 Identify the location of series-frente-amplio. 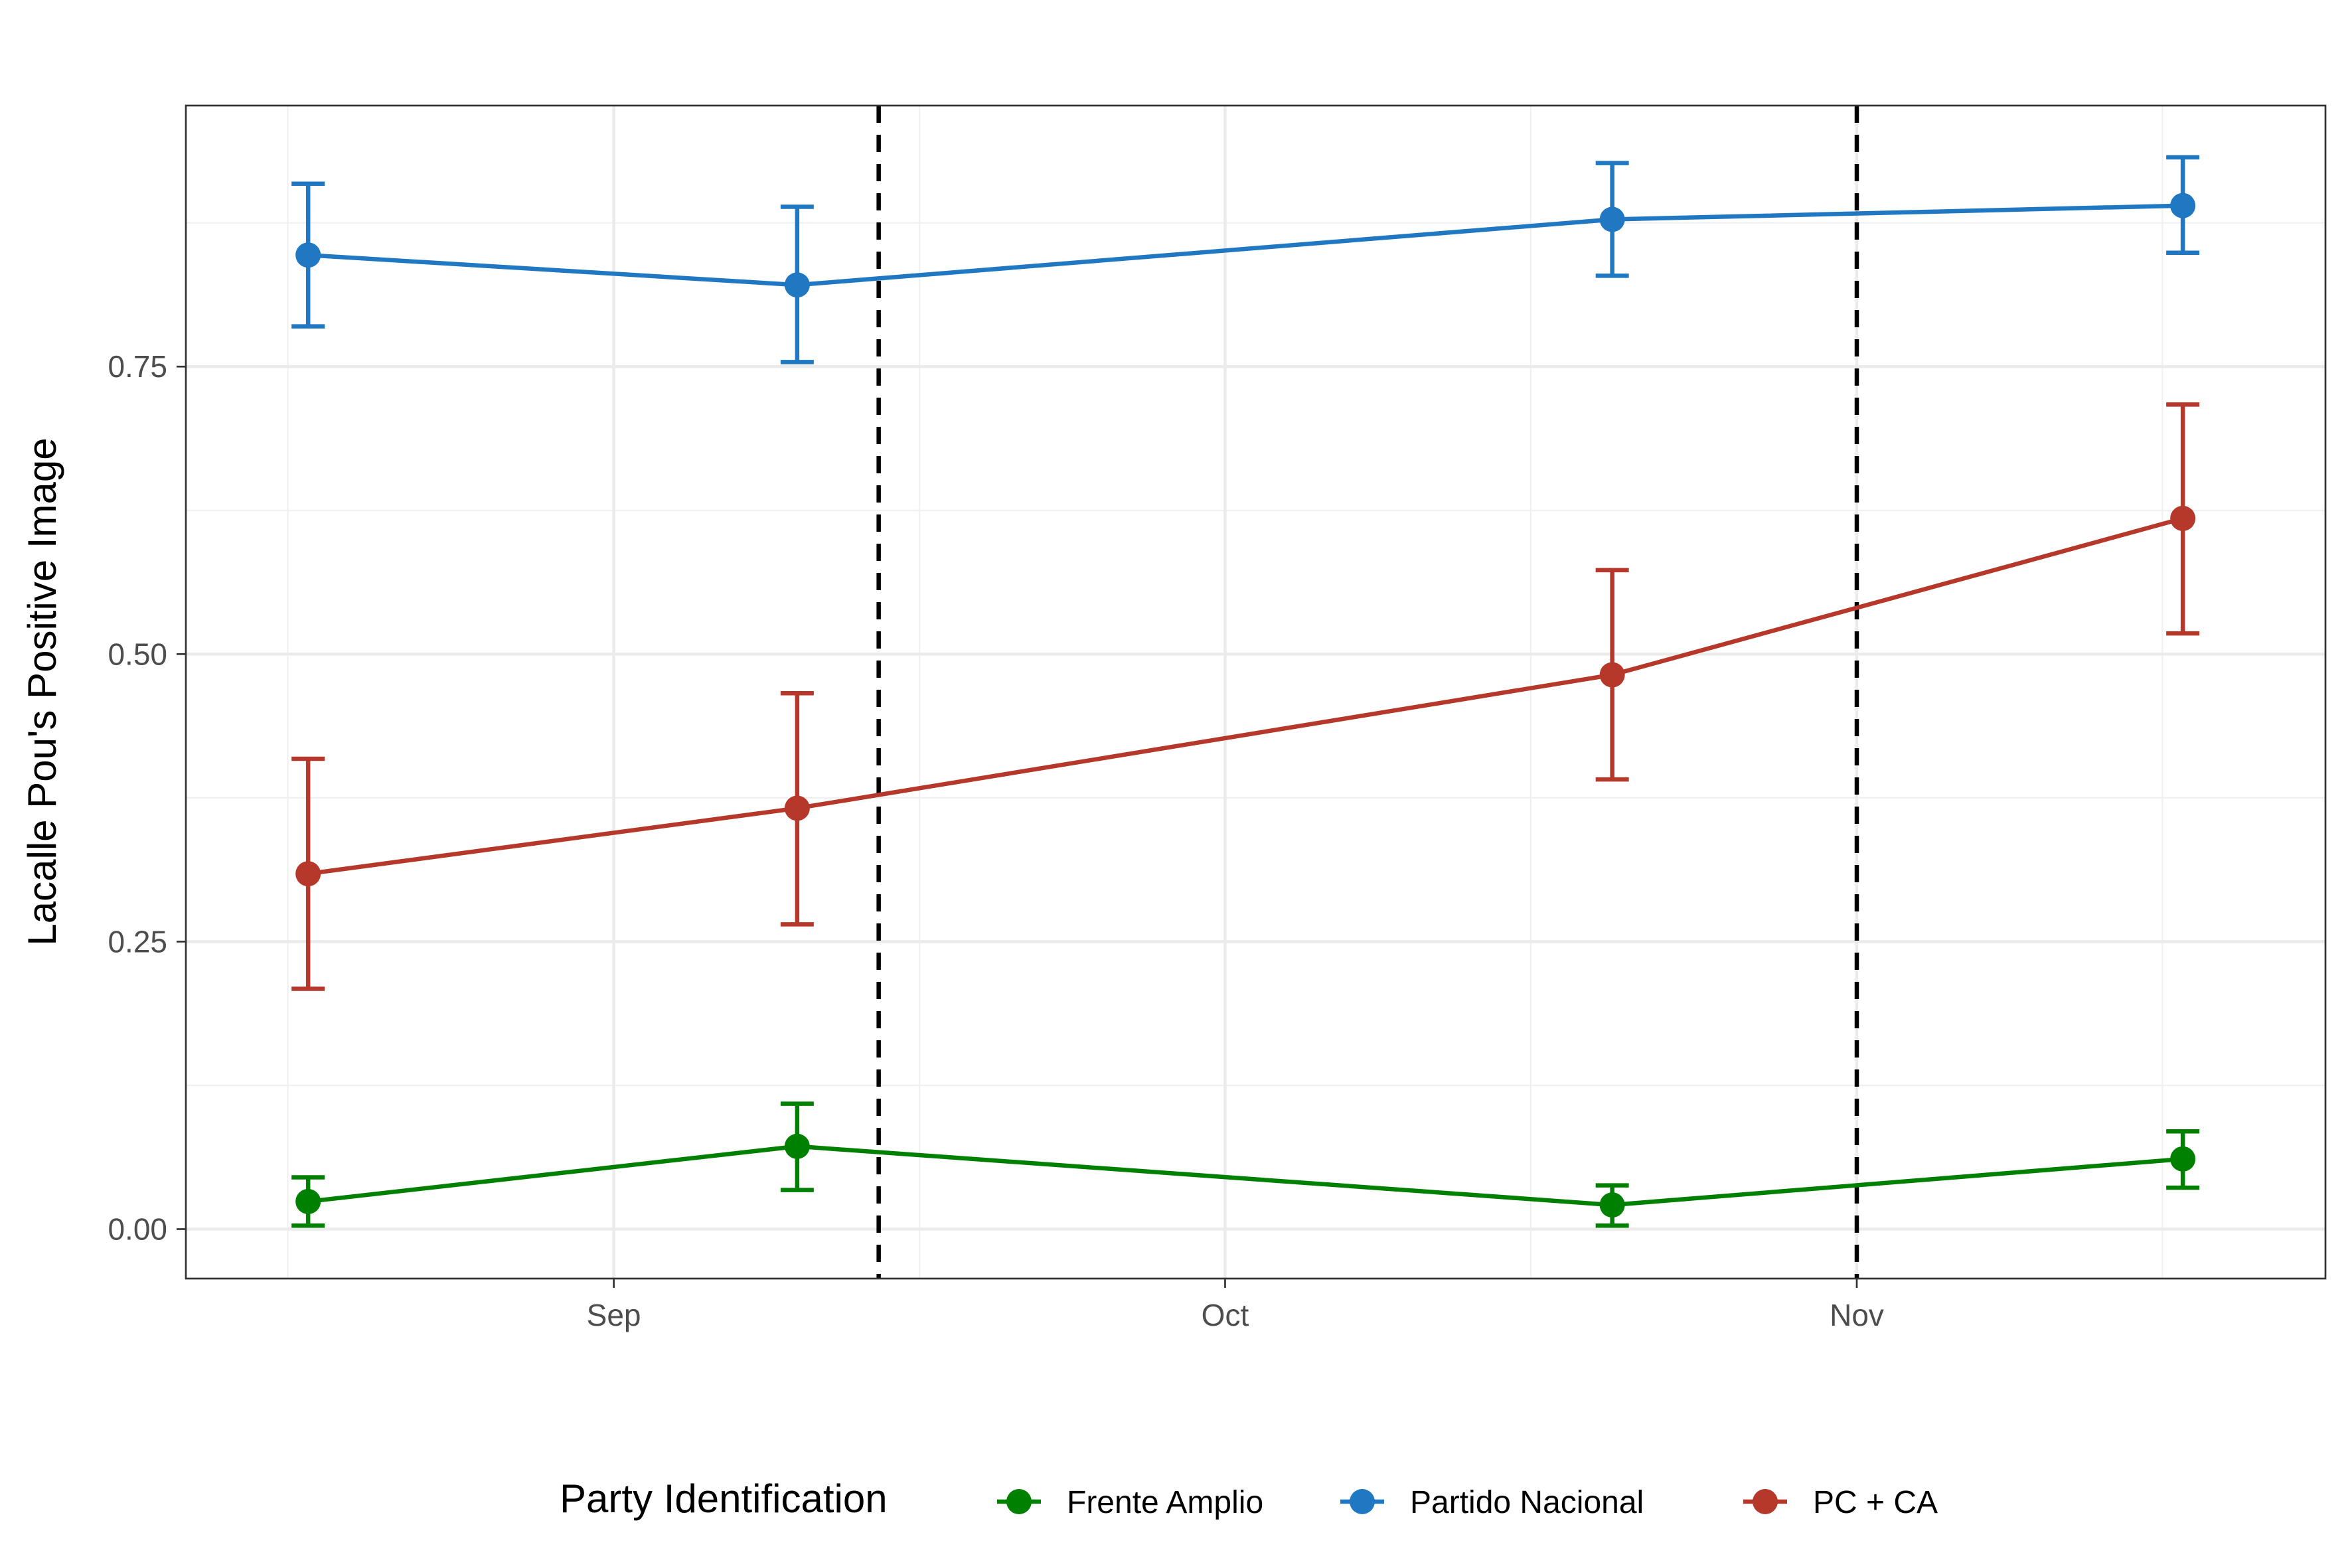
(1246, 1165).